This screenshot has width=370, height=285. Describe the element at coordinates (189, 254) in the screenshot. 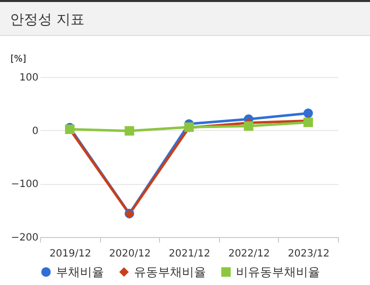

I see `x-tick-label: 2021/12` at that location.